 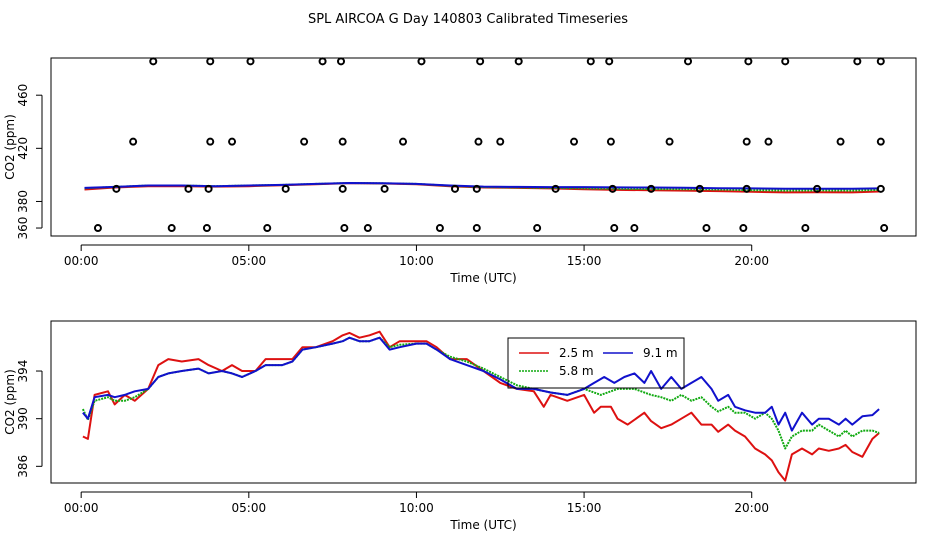 I want to click on legend-box, so click(x=596, y=363).